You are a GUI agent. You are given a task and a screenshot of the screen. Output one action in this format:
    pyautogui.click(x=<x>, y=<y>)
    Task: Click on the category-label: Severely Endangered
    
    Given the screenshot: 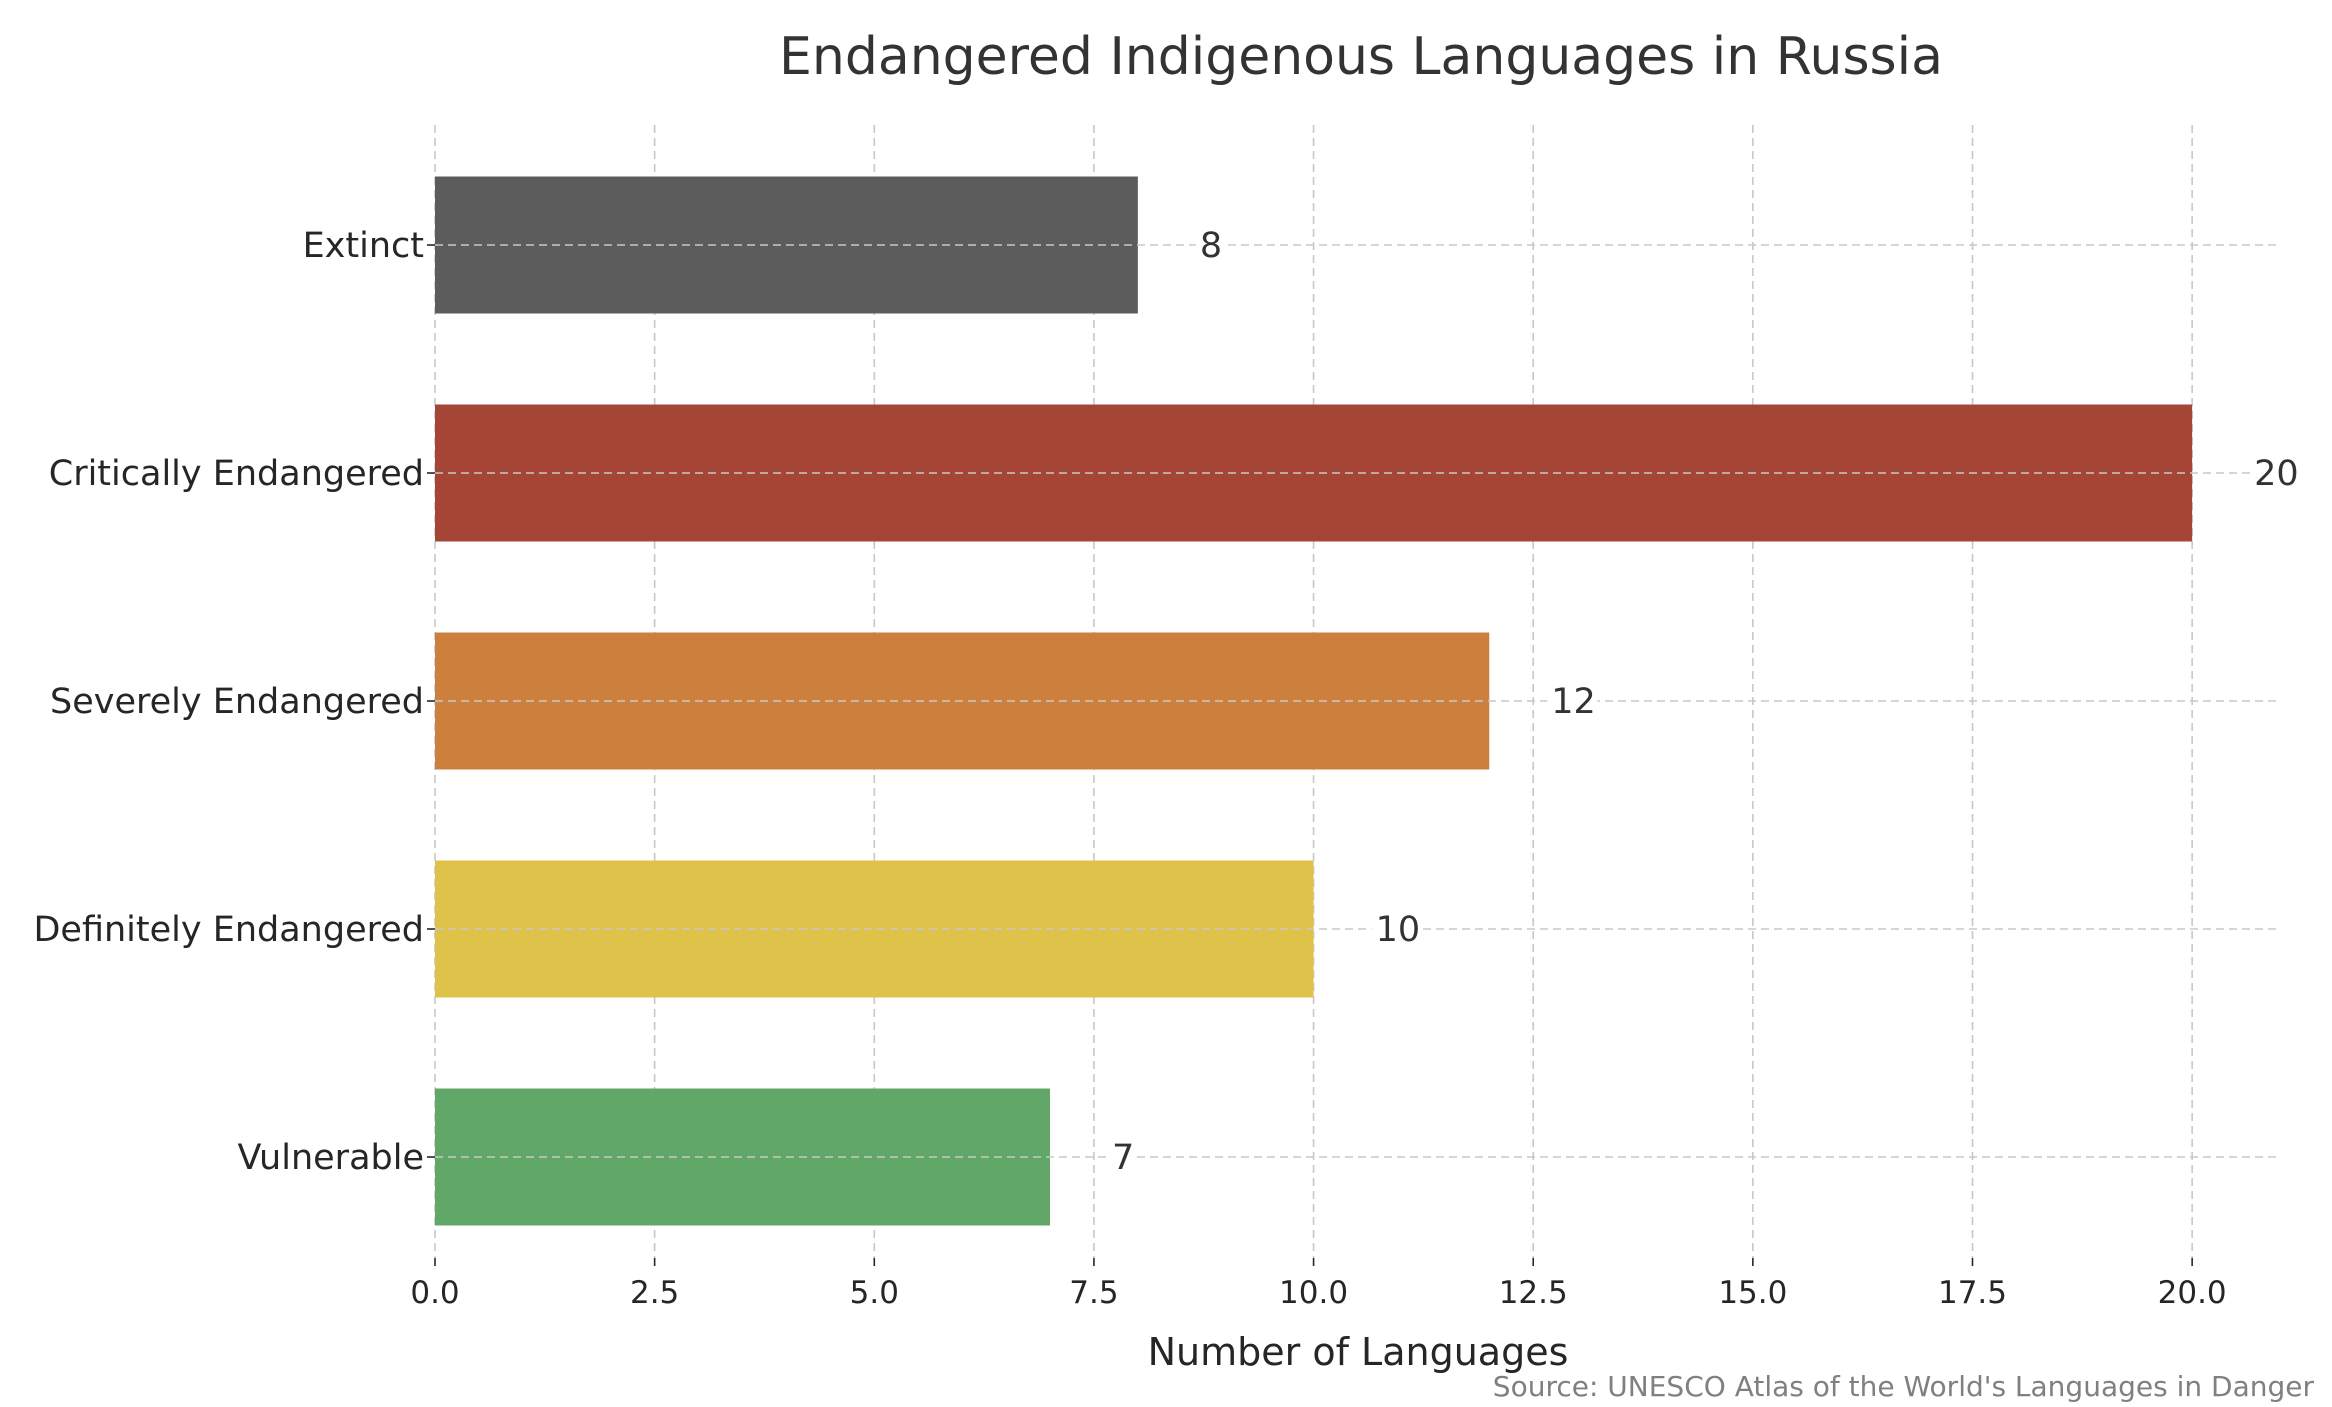 What is the action you would take?
    pyautogui.click(x=237, y=702)
    